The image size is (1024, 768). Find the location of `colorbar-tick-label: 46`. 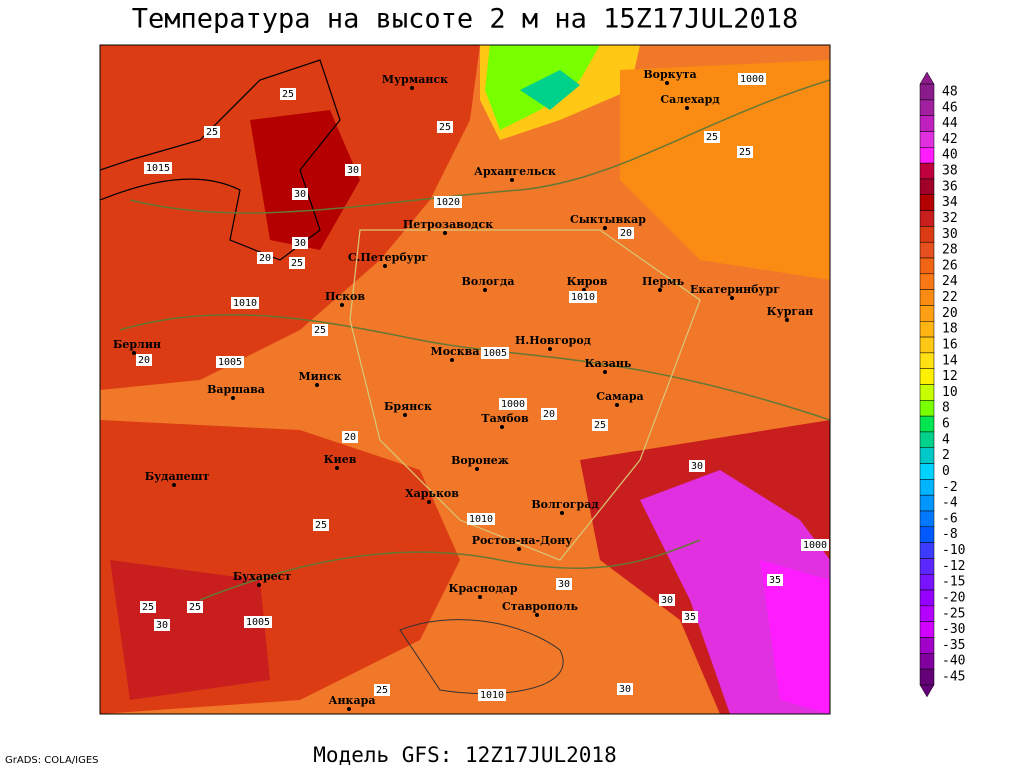

colorbar-tick-label: 46 is located at coordinates (950, 107).